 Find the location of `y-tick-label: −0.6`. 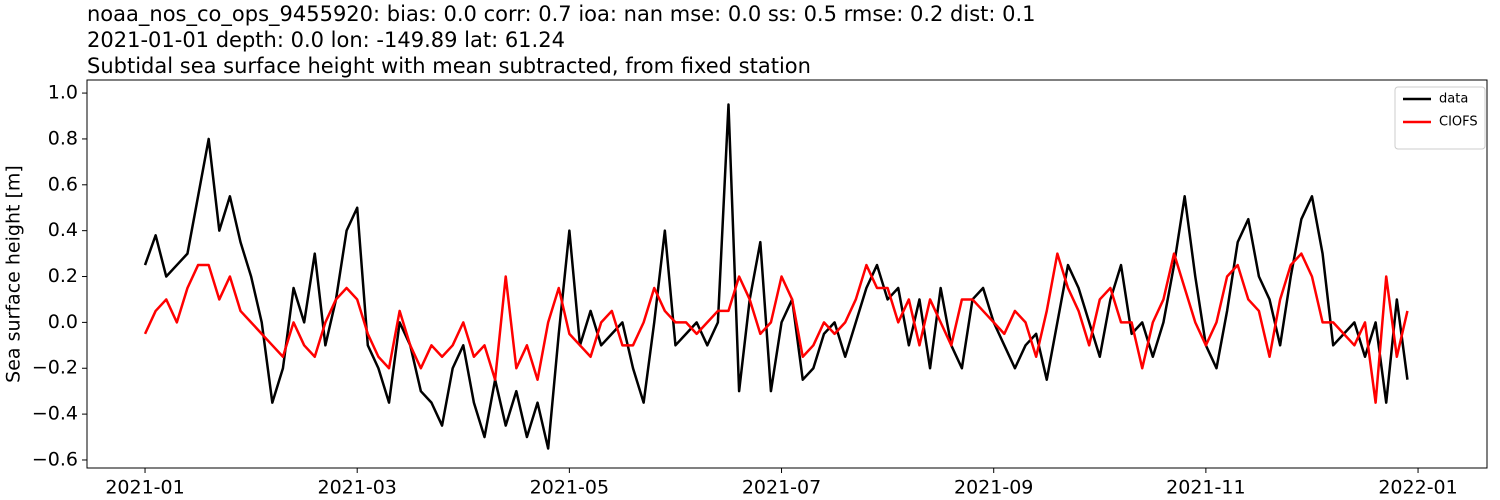

y-tick-label: −0.6 is located at coordinates (55, 459).